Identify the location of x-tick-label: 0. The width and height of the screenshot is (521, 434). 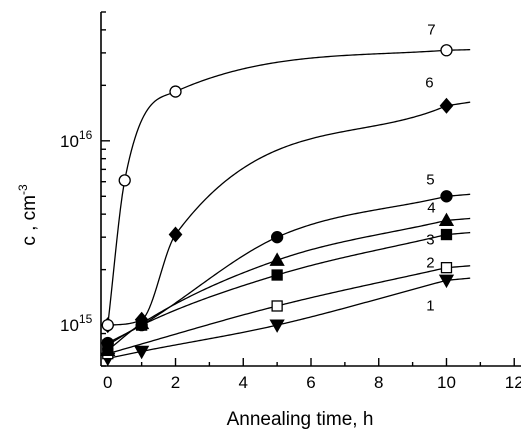
(107, 382).